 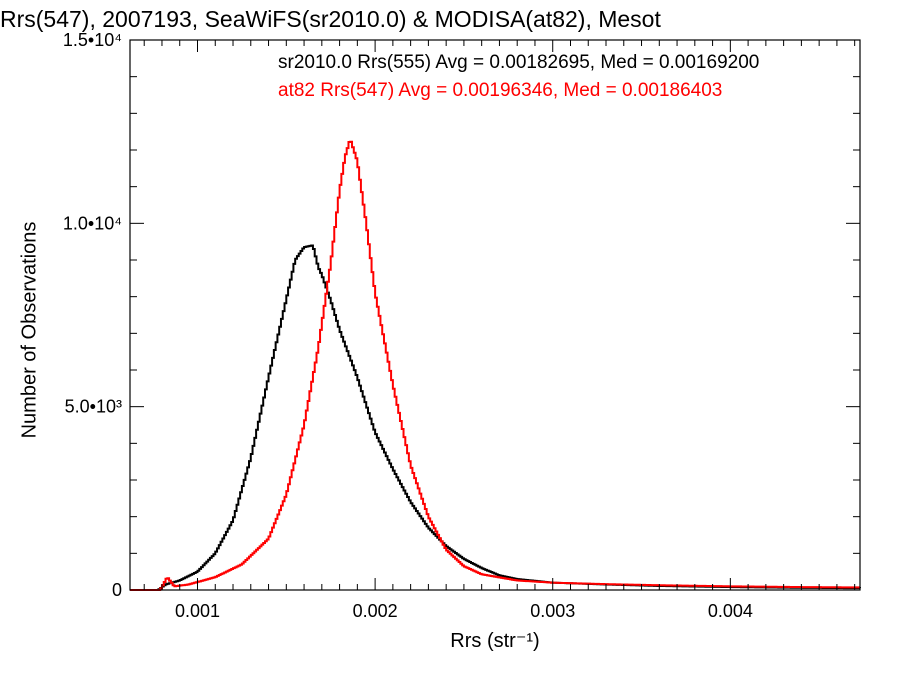 I want to click on x-tick-label: 0.002, so click(x=375, y=611).